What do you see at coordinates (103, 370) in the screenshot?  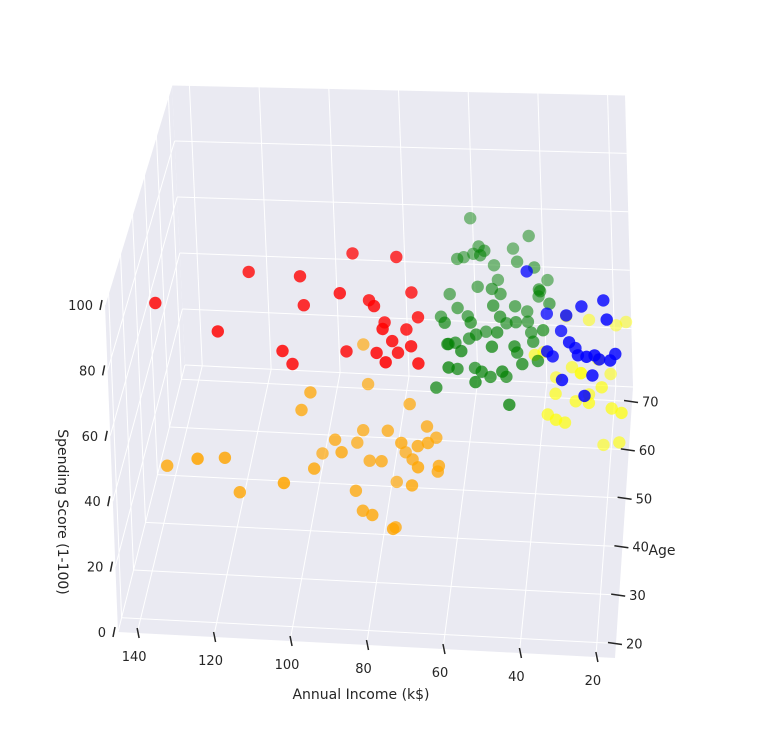 I see `z-tick-mark` at bounding box center [103, 370].